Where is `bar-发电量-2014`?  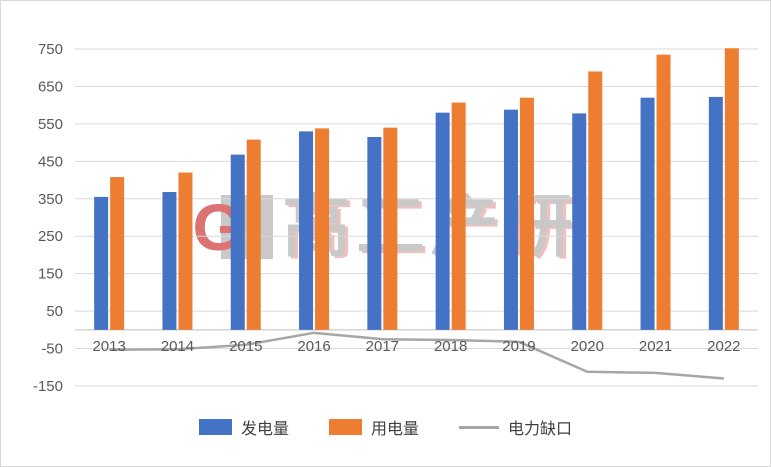 bar-发电量-2014 is located at coordinates (169, 261).